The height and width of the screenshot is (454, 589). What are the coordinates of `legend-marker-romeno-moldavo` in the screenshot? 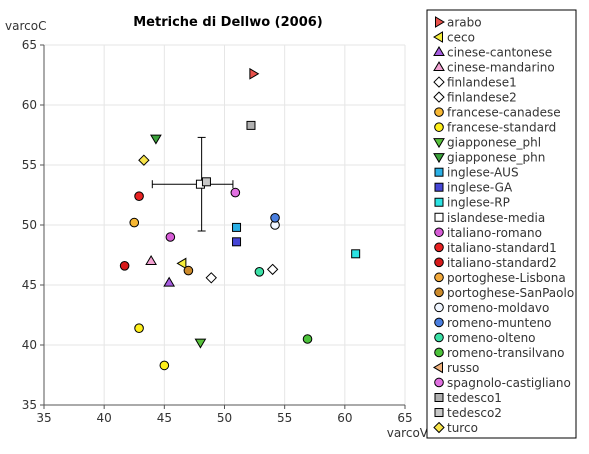 It's located at (439, 307).